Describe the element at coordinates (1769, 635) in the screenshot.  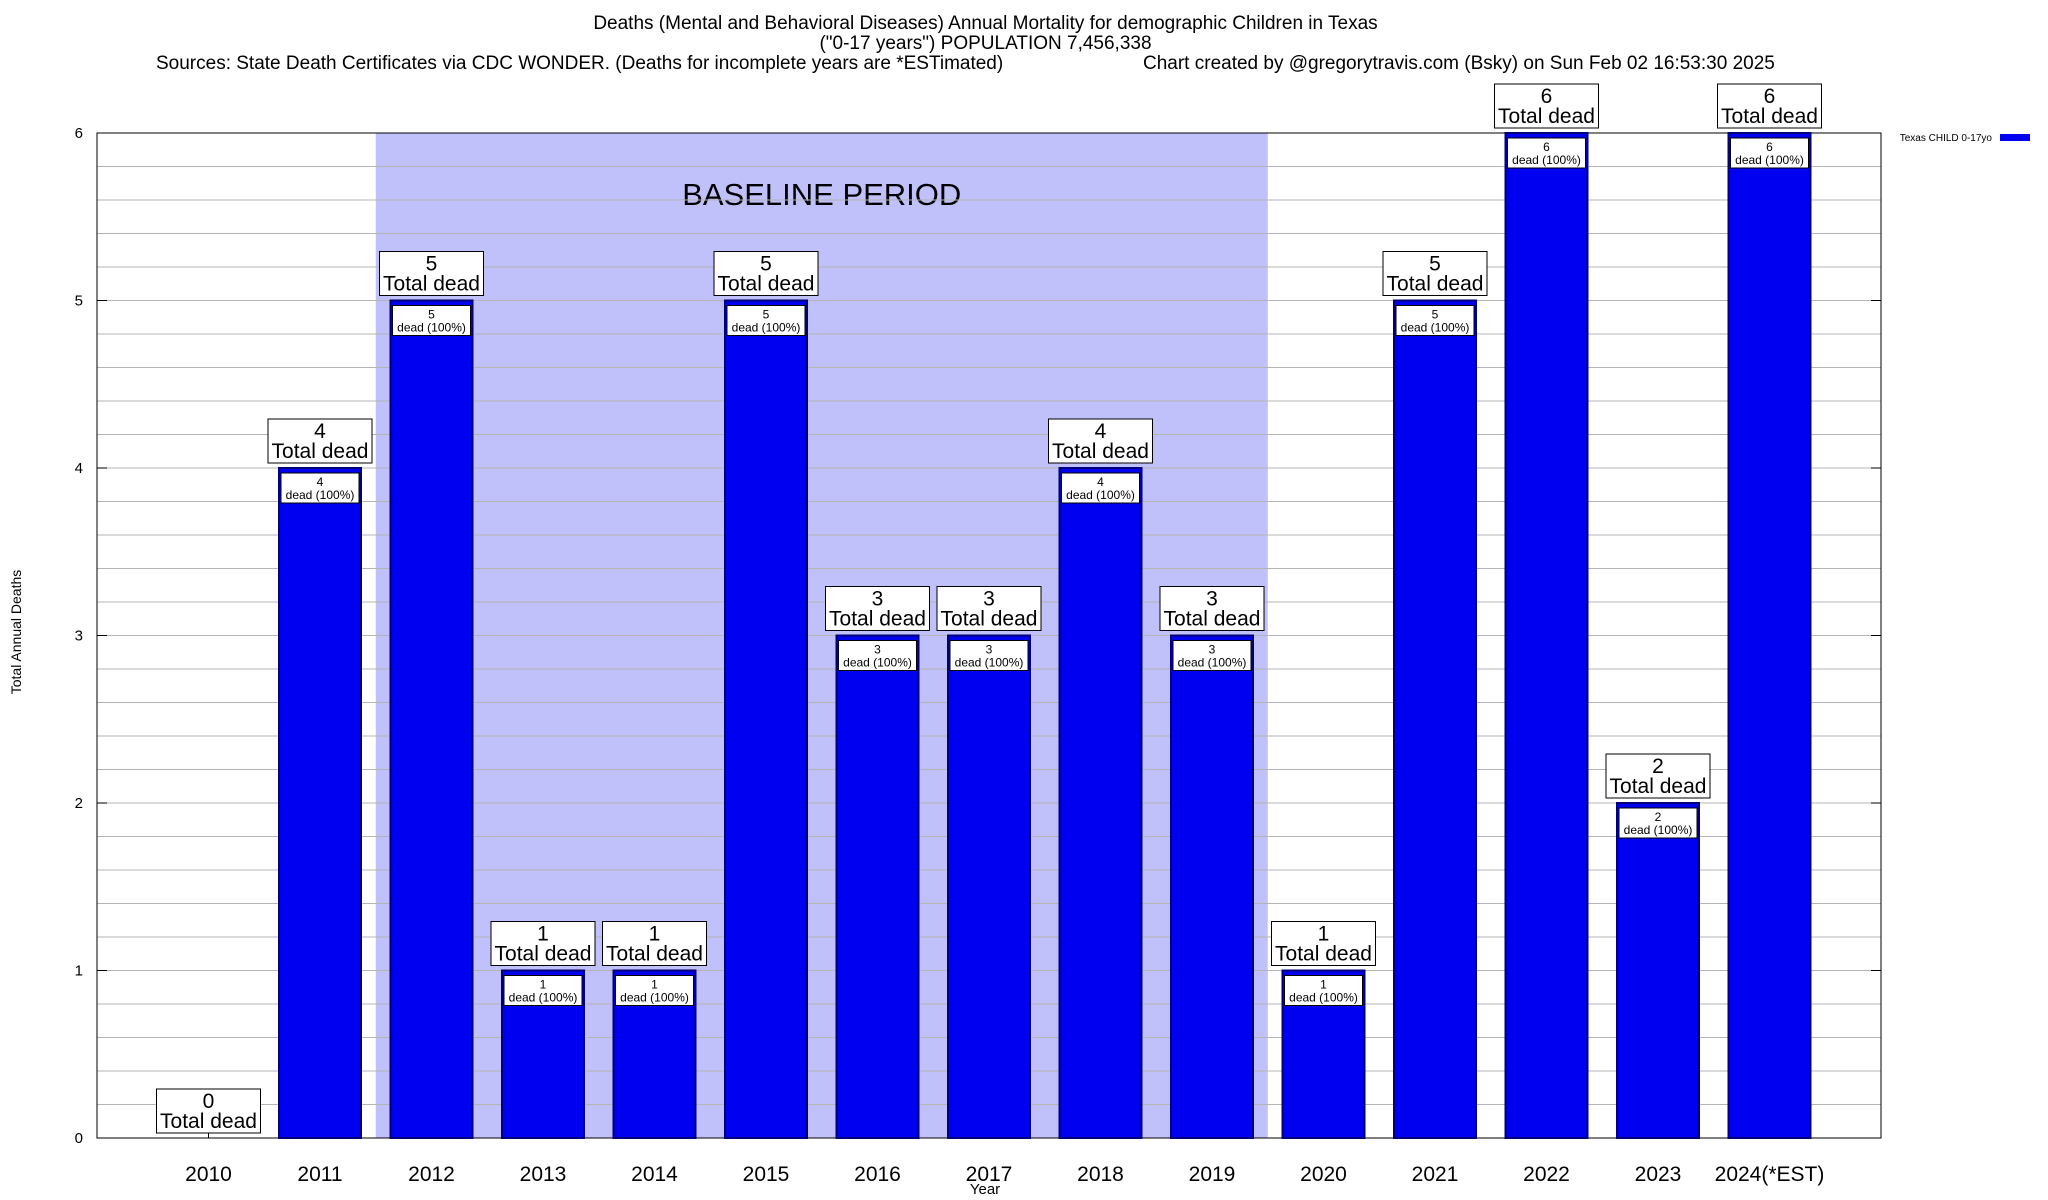
I see `bar-2024(*EST)` at that location.